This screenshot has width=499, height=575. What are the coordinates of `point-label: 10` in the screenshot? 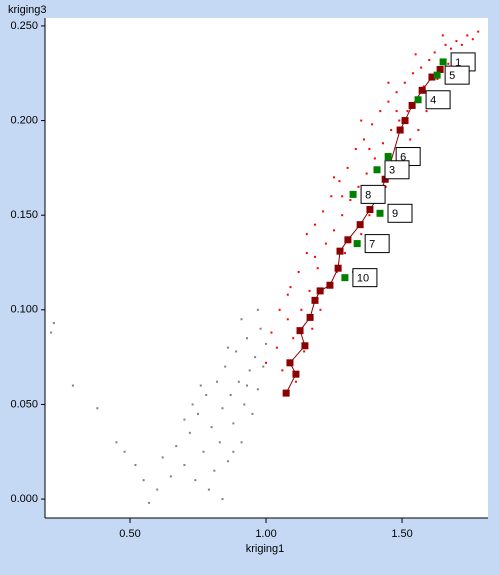 It's located at (363, 279).